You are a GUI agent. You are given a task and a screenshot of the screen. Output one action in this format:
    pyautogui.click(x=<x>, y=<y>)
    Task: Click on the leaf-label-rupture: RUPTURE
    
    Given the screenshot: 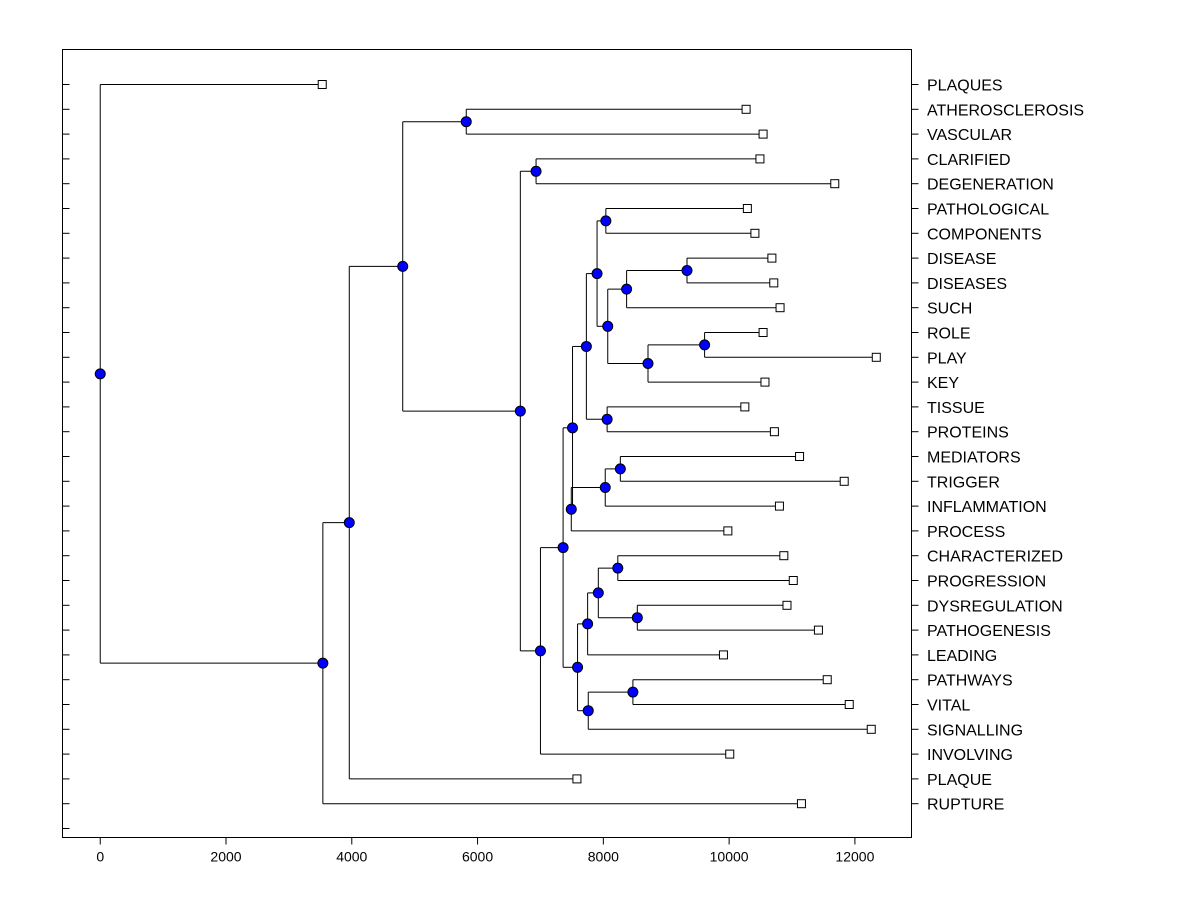 What is the action you would take?
    pyautogui.click(x=965, y=805)
    